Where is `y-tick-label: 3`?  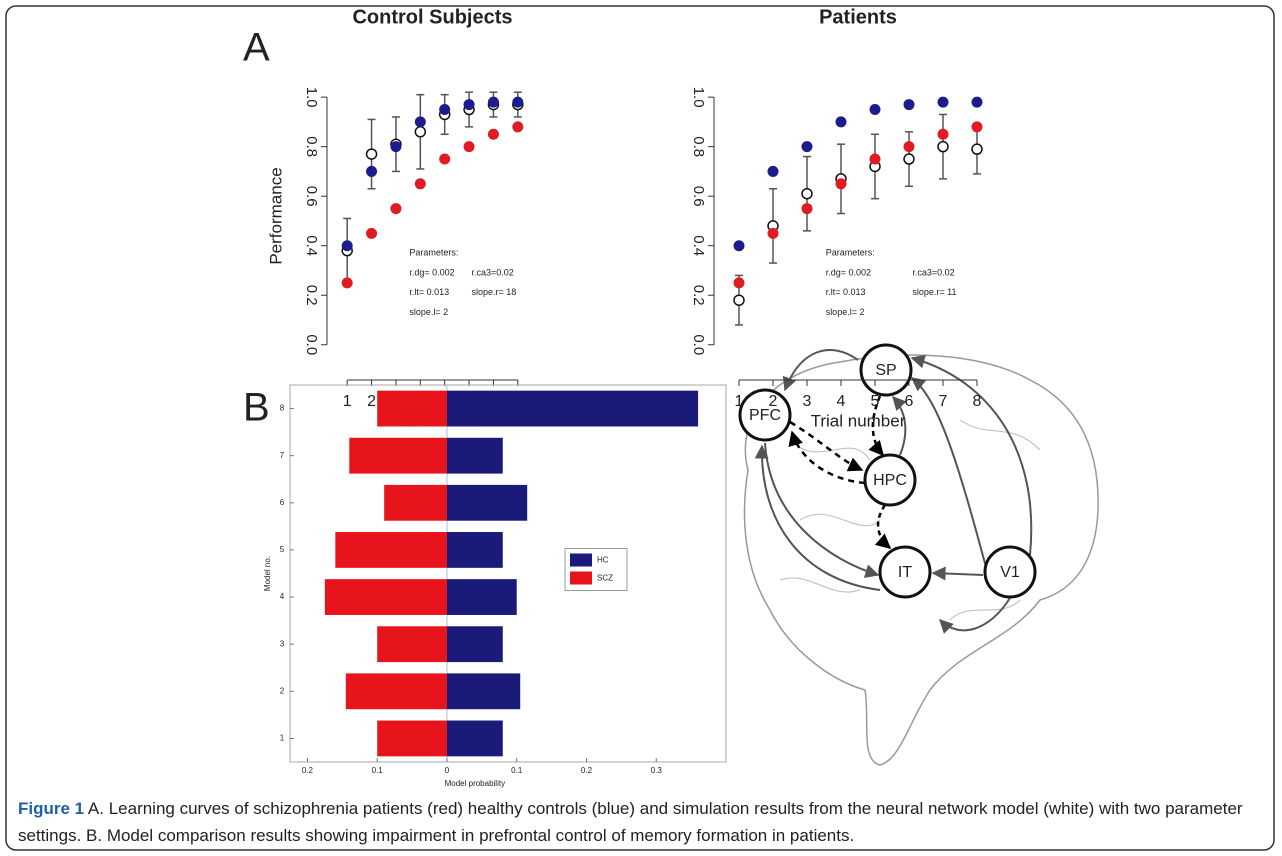
y-tick-label: 3 is located at coordinates (282, 643).